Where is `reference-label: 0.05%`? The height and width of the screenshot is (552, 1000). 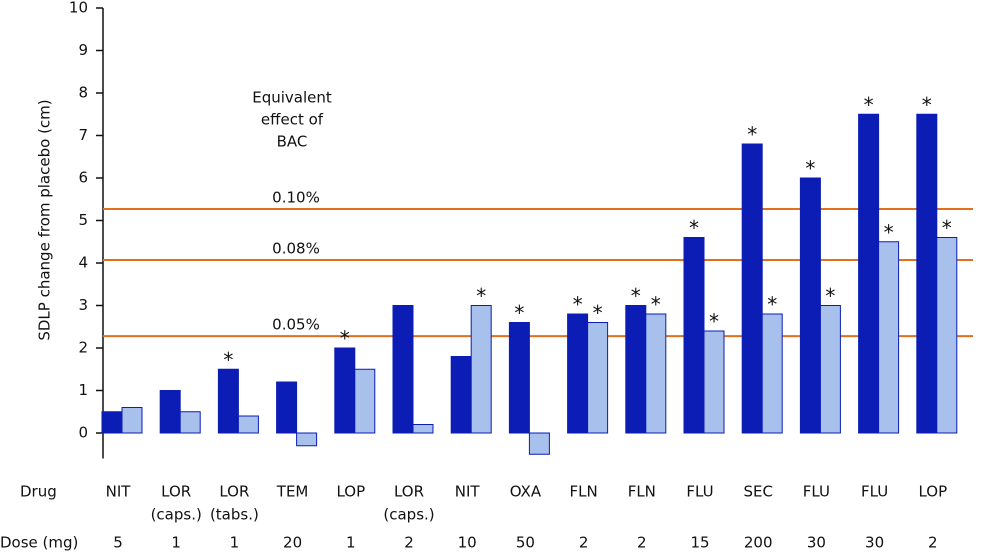
reference-label: 0.05% is located at coordinates (296, 325).